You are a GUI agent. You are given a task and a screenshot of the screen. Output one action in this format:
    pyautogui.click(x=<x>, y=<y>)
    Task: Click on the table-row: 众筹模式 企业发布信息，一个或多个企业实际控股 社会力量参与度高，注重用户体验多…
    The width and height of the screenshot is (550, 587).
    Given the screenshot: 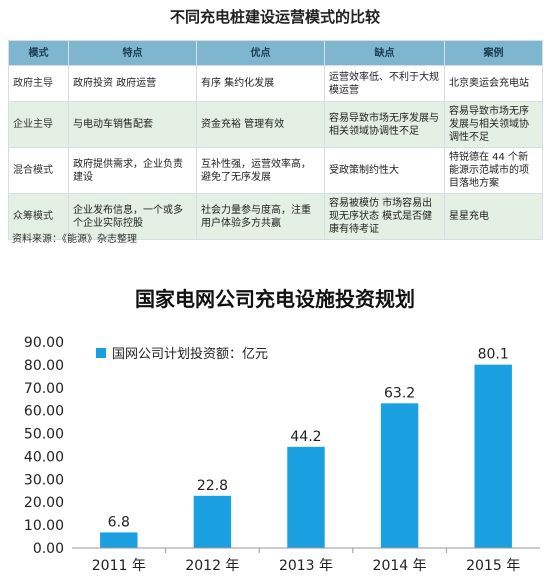 What is the action you would take?
    pyautogui.click(x=275, y=216)
    